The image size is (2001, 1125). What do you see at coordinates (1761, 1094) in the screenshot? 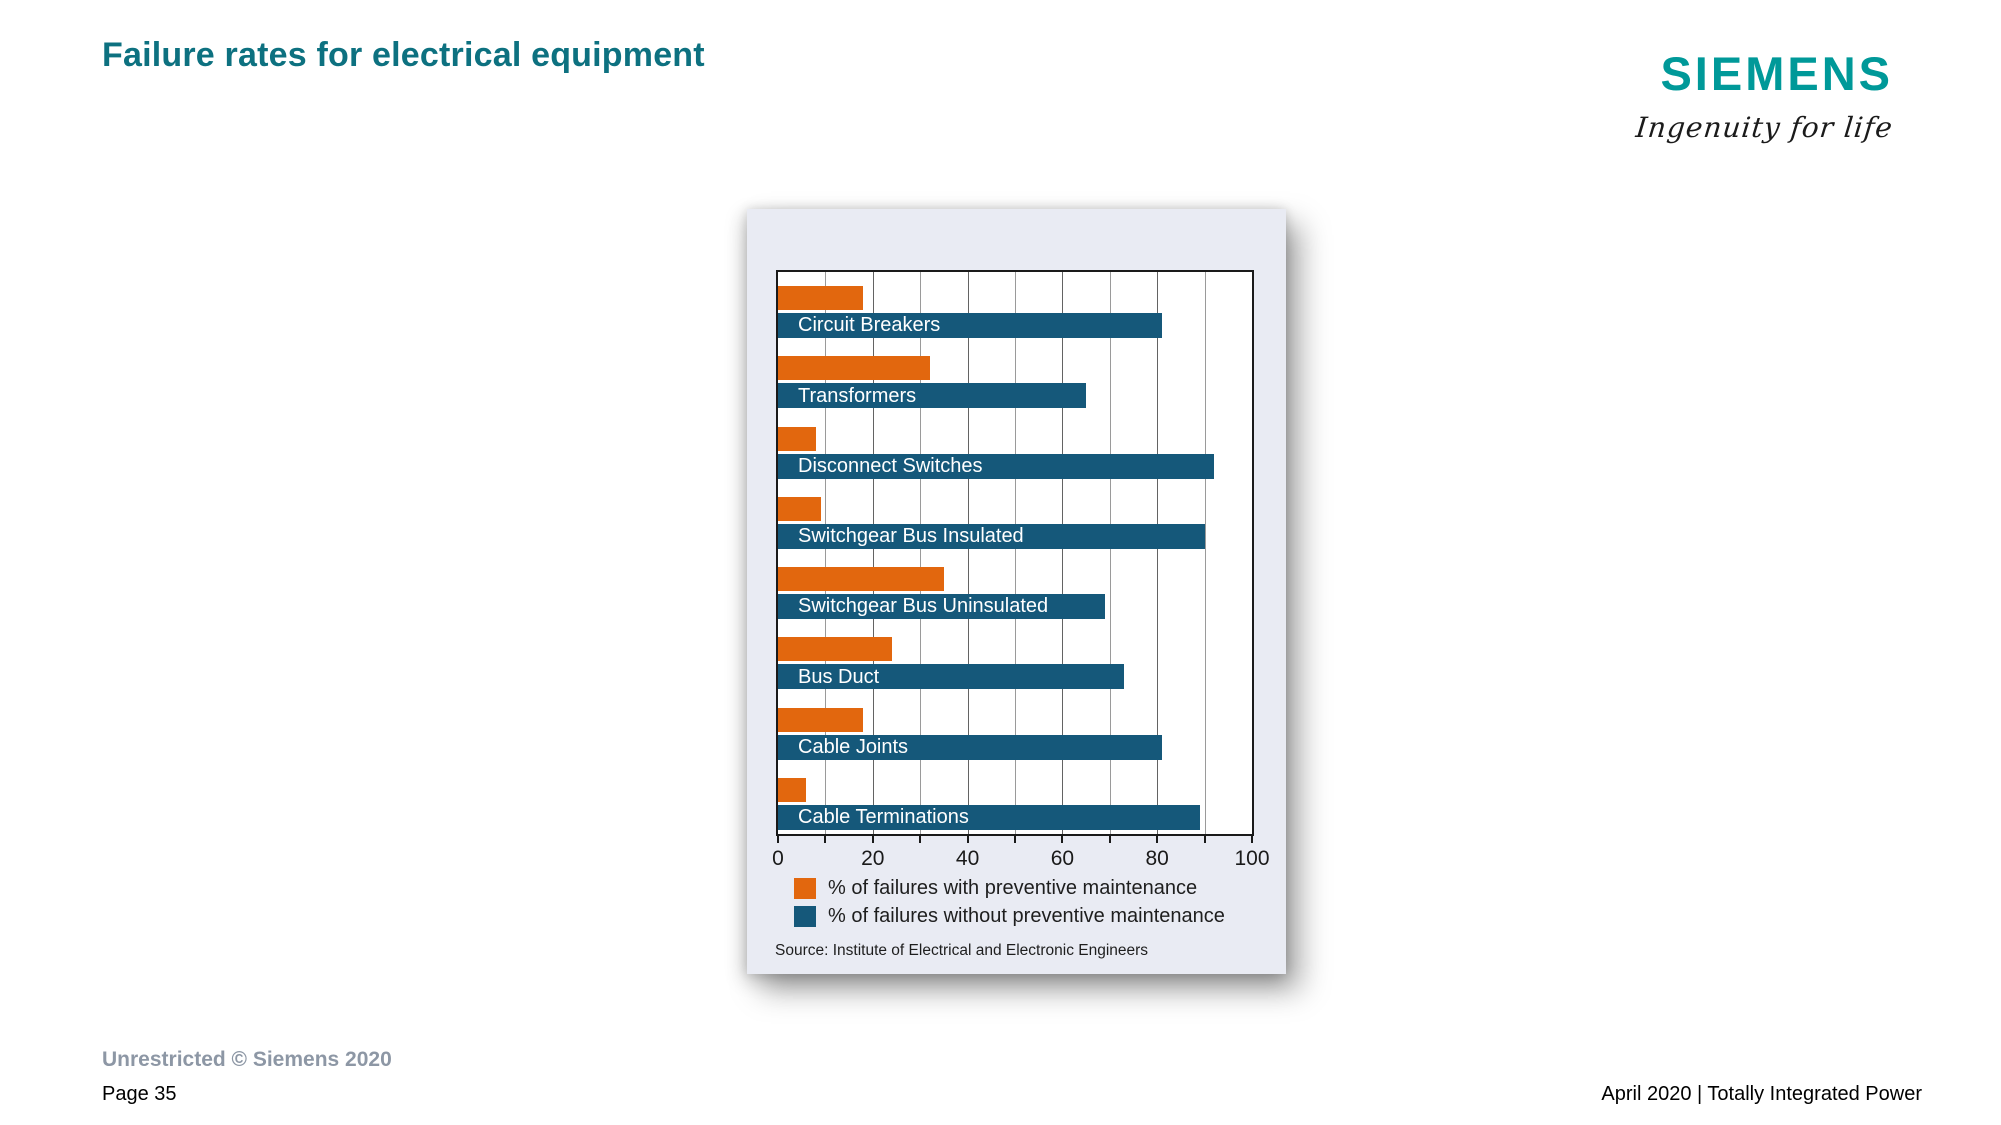
I see `footer-right-text: April 2020 | Totally Integrated Power` at bounding box center [1761, 1094].